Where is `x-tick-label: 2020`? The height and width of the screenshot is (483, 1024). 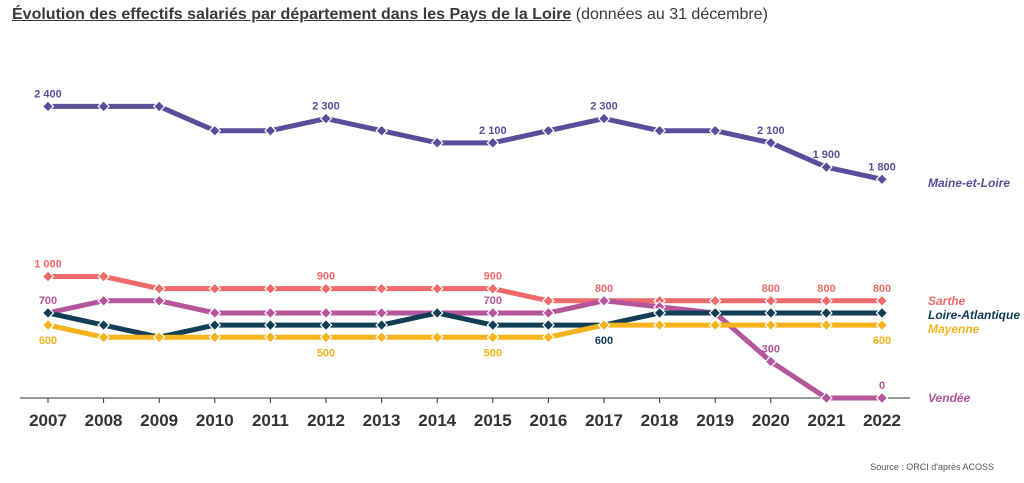 x-tick-label: 2020 is located at coordinates (771, 420).